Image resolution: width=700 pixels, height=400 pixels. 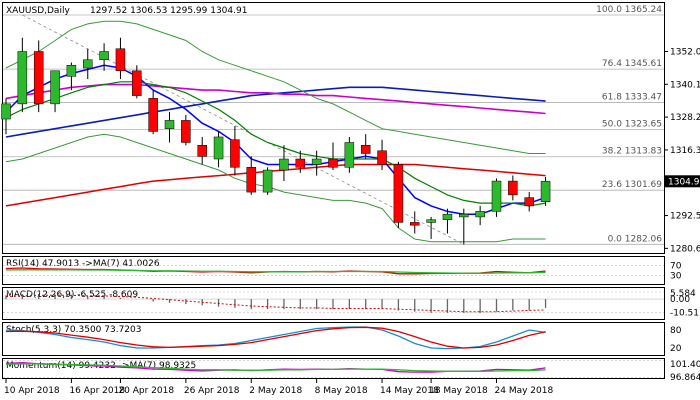 I want to click on fib-level-label: 38.2 1313.83, so click(x=632, y=152).